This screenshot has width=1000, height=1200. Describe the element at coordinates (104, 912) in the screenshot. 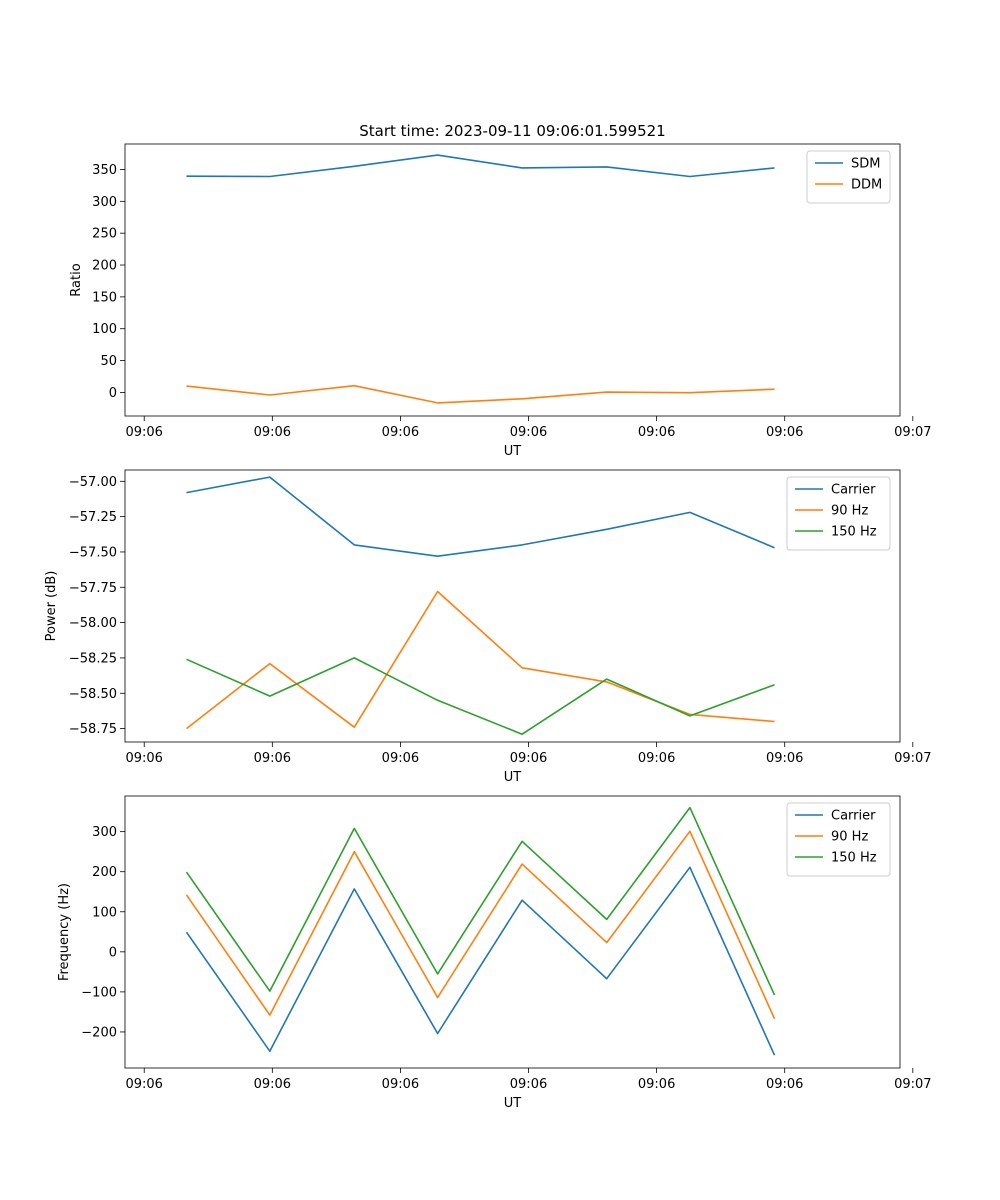

I see `frequency-y-tick-label: 100` at that location.